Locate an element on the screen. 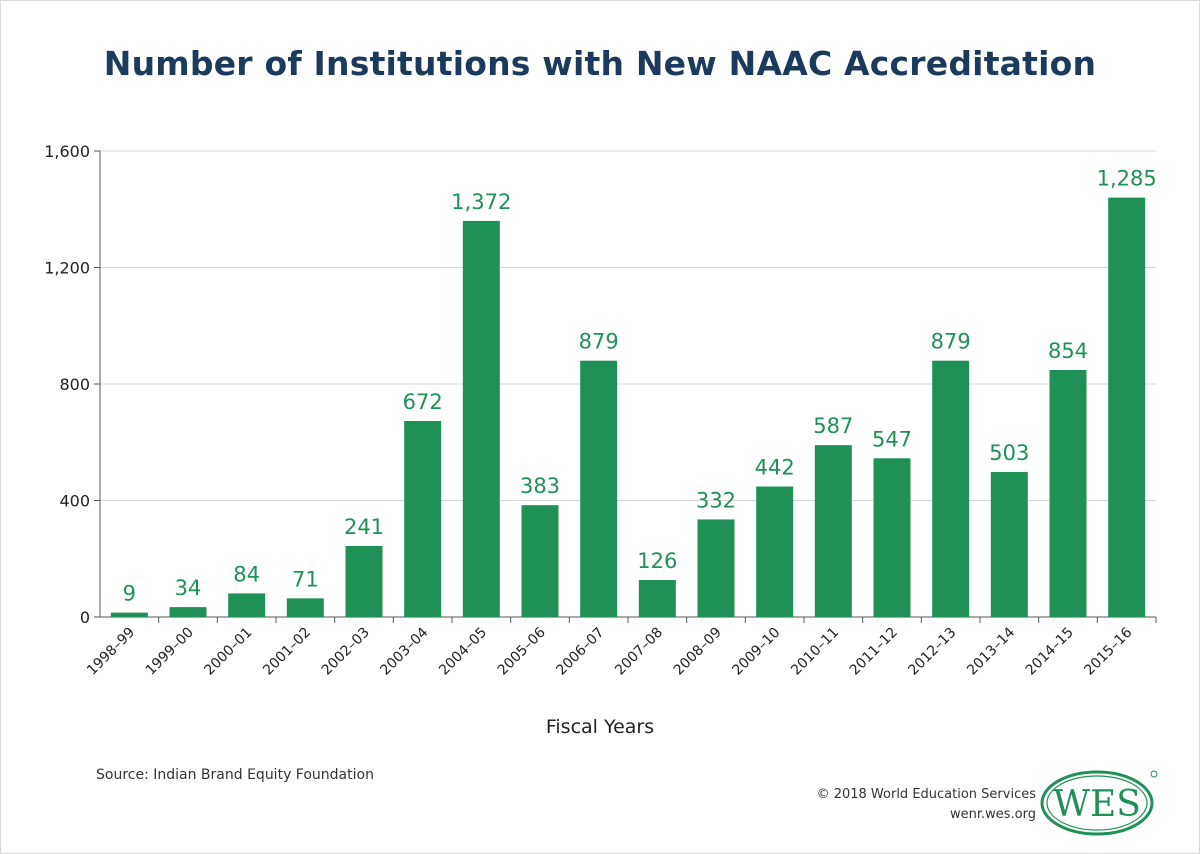 Image resolution: width=1200 pixels, height=854 pixels. x-tick-label: 2010–11 is located at coordinates (815, 652).